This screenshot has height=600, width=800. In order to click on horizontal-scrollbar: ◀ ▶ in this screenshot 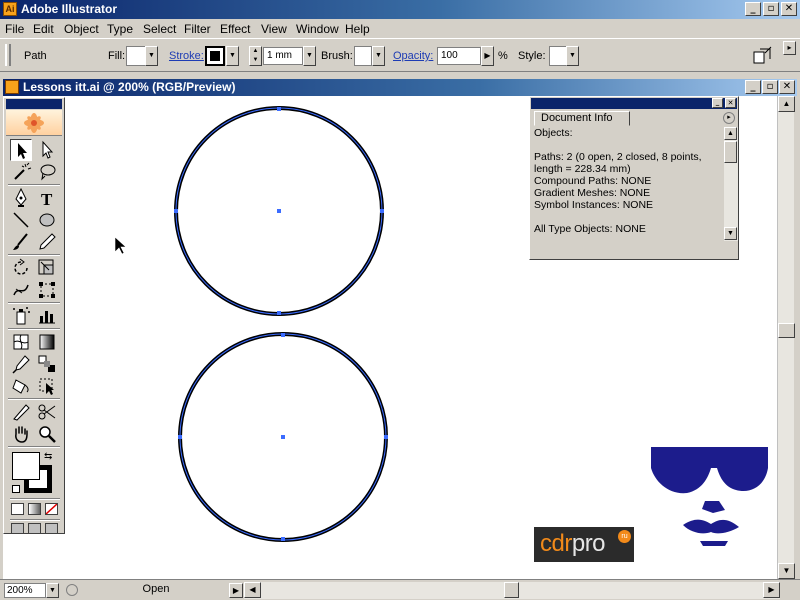, I will do `click(512, 590)`.